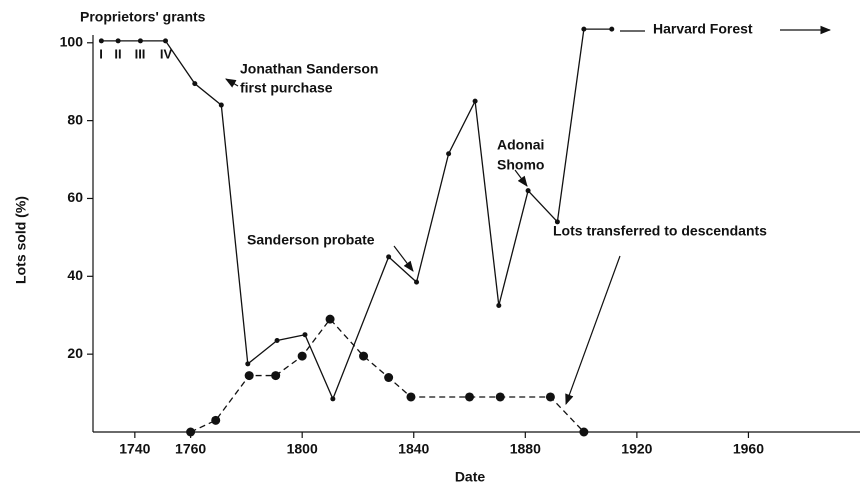  Describe the element at coordinates (286, 88) in the screenshot. I see `annotation: first purchase` at that location.